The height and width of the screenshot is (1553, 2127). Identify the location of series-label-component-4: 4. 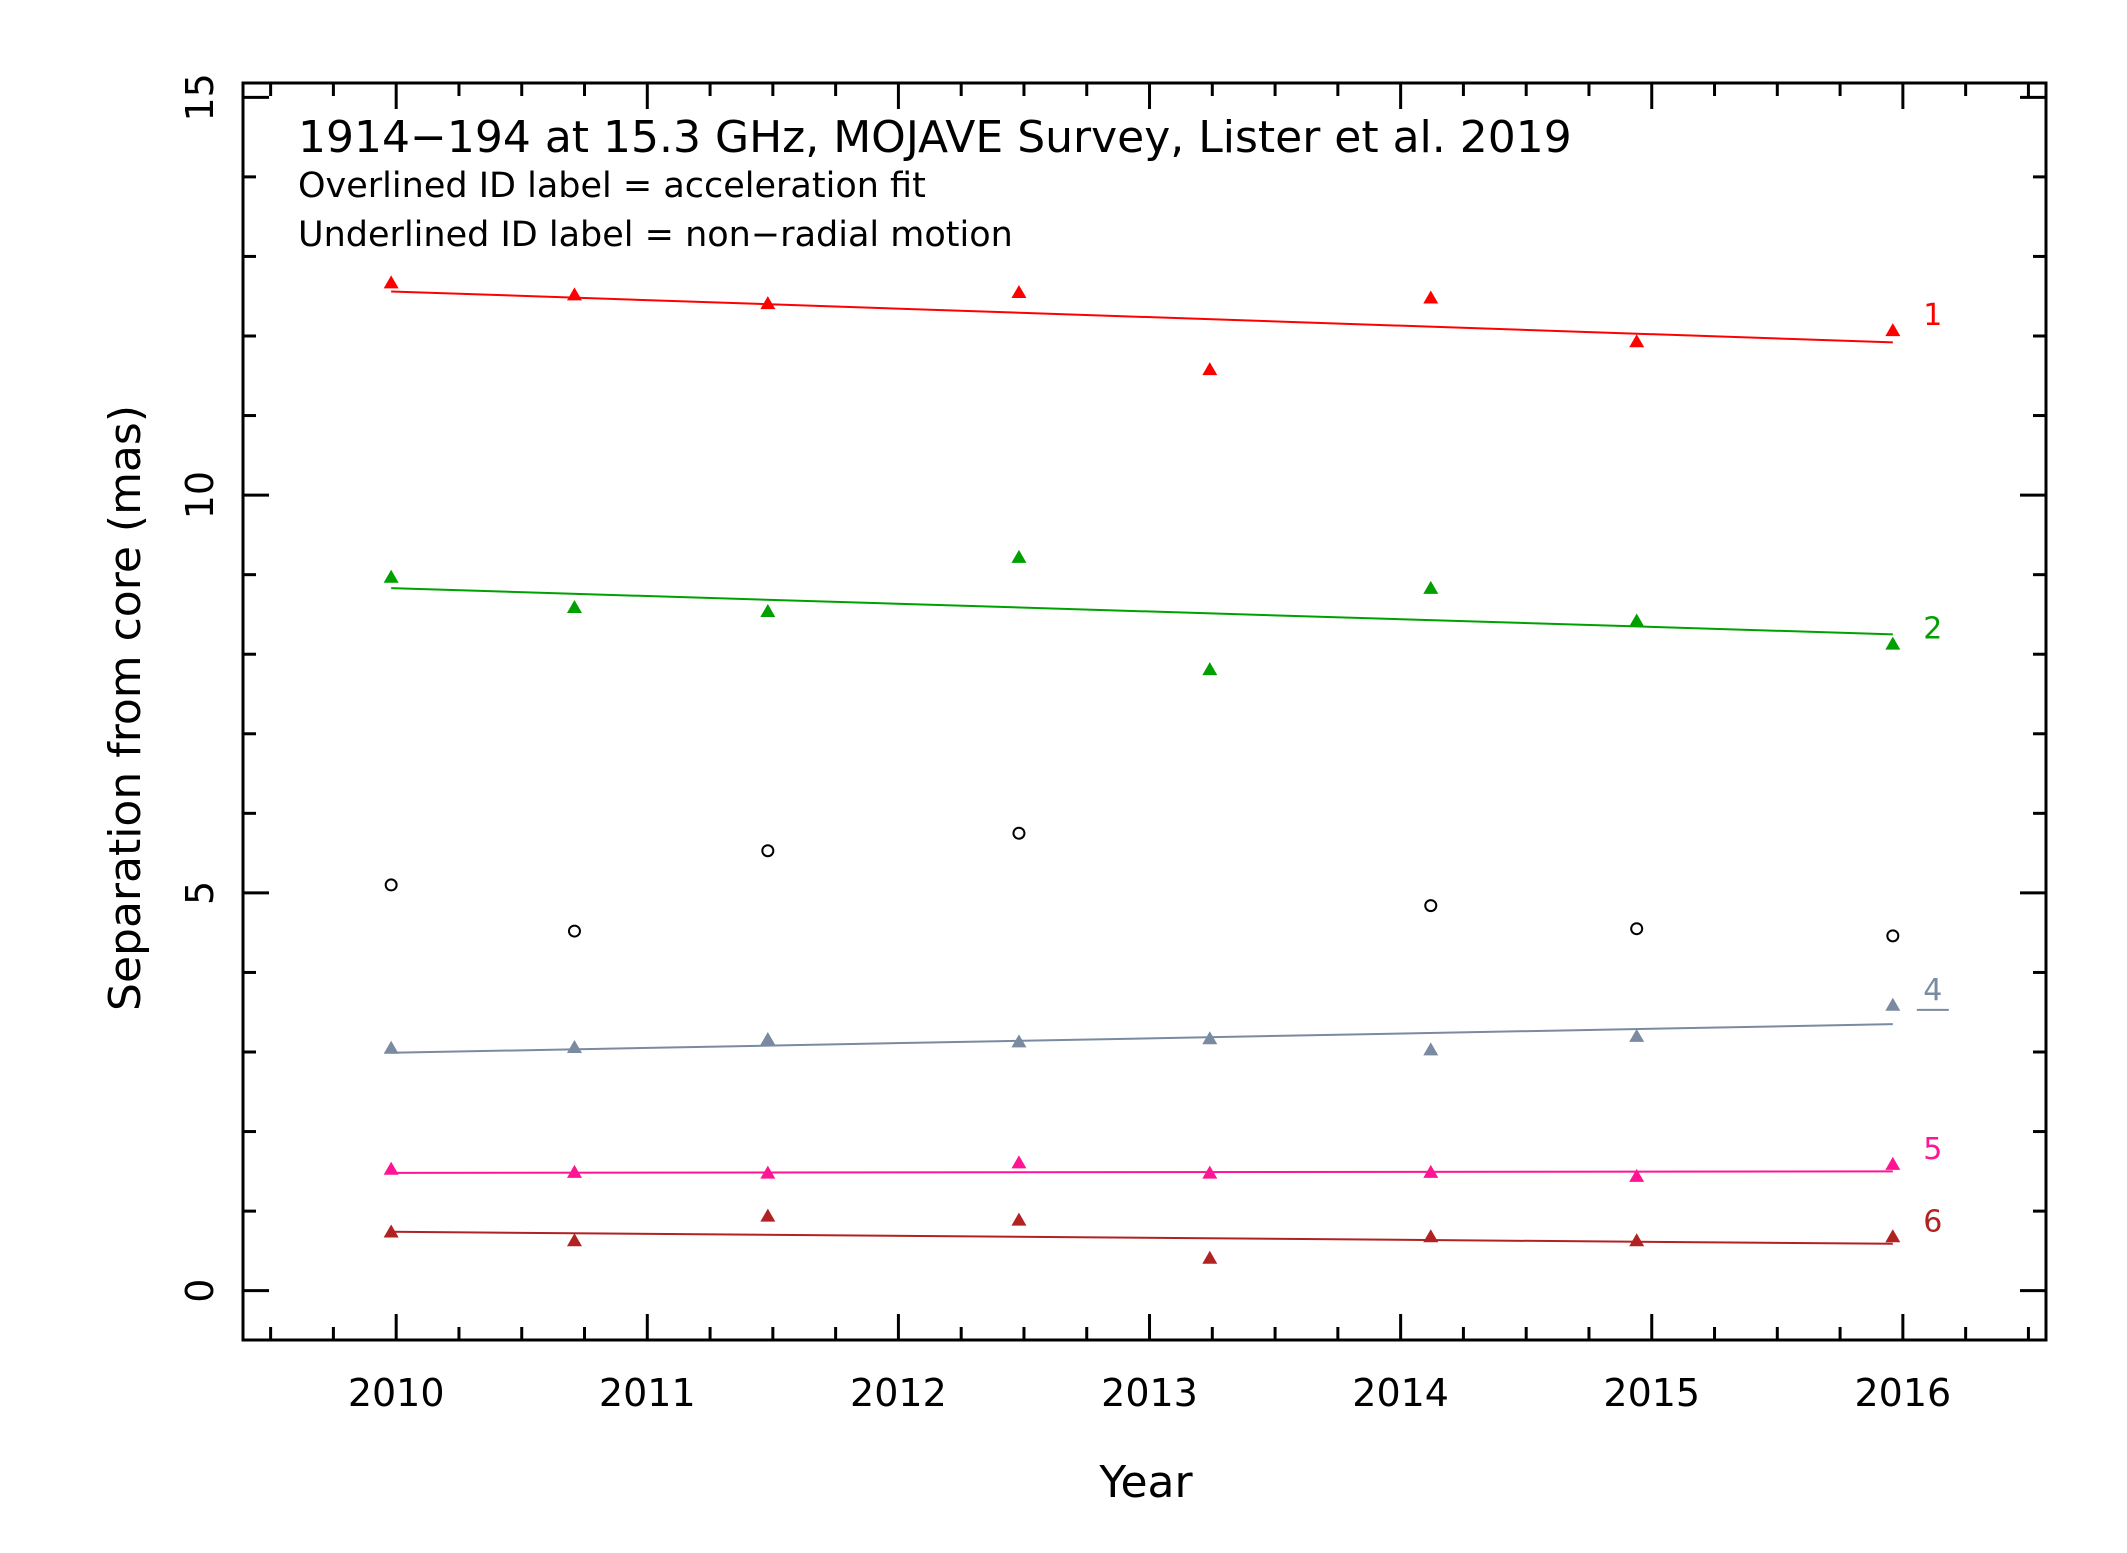
(1932, 990).